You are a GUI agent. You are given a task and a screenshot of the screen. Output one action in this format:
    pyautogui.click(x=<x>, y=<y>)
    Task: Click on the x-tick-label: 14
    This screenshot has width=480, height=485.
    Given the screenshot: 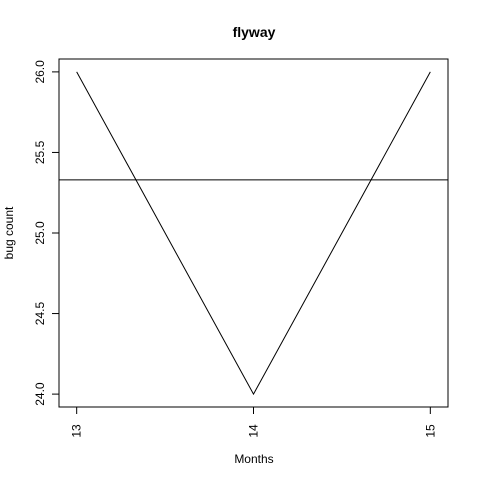 What is the action you would take?
    pyautogui.click(x=254, y=431)
    